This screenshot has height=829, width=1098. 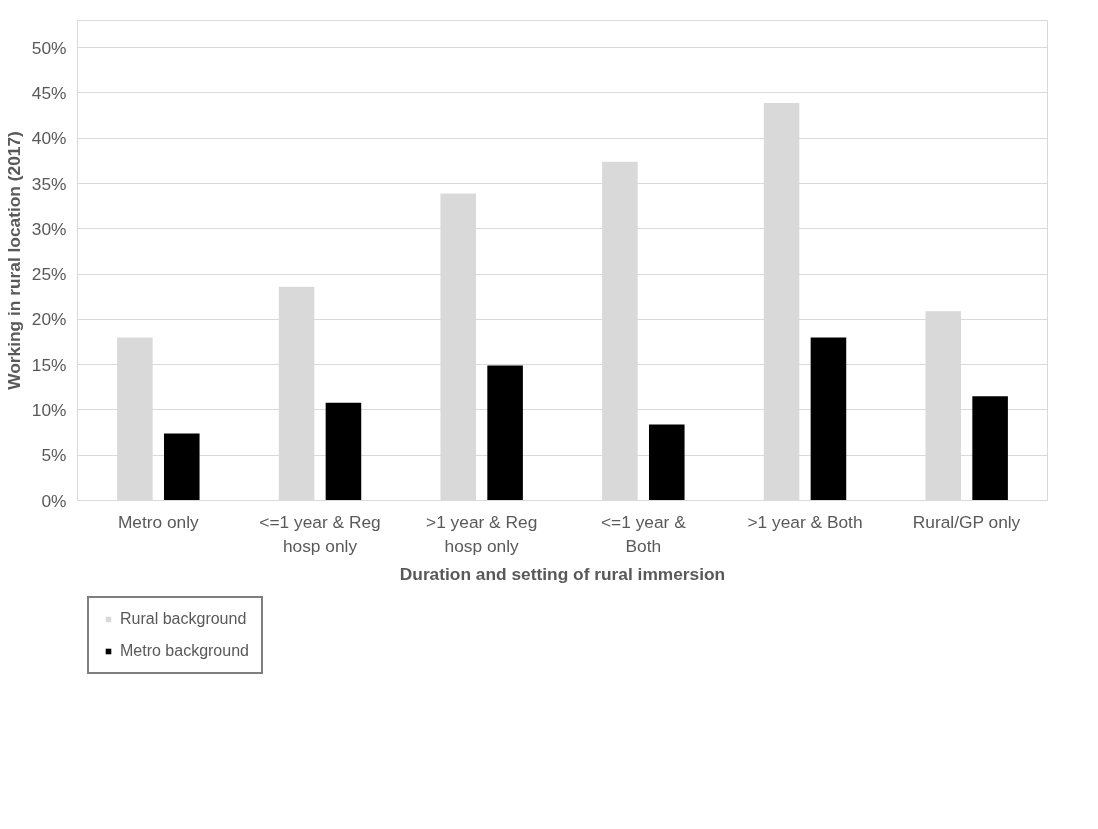 What do you see at coordinates (49, 138) in the screenshot?
I see `y-tick-label: 40%` at bounding box center [49, 138].